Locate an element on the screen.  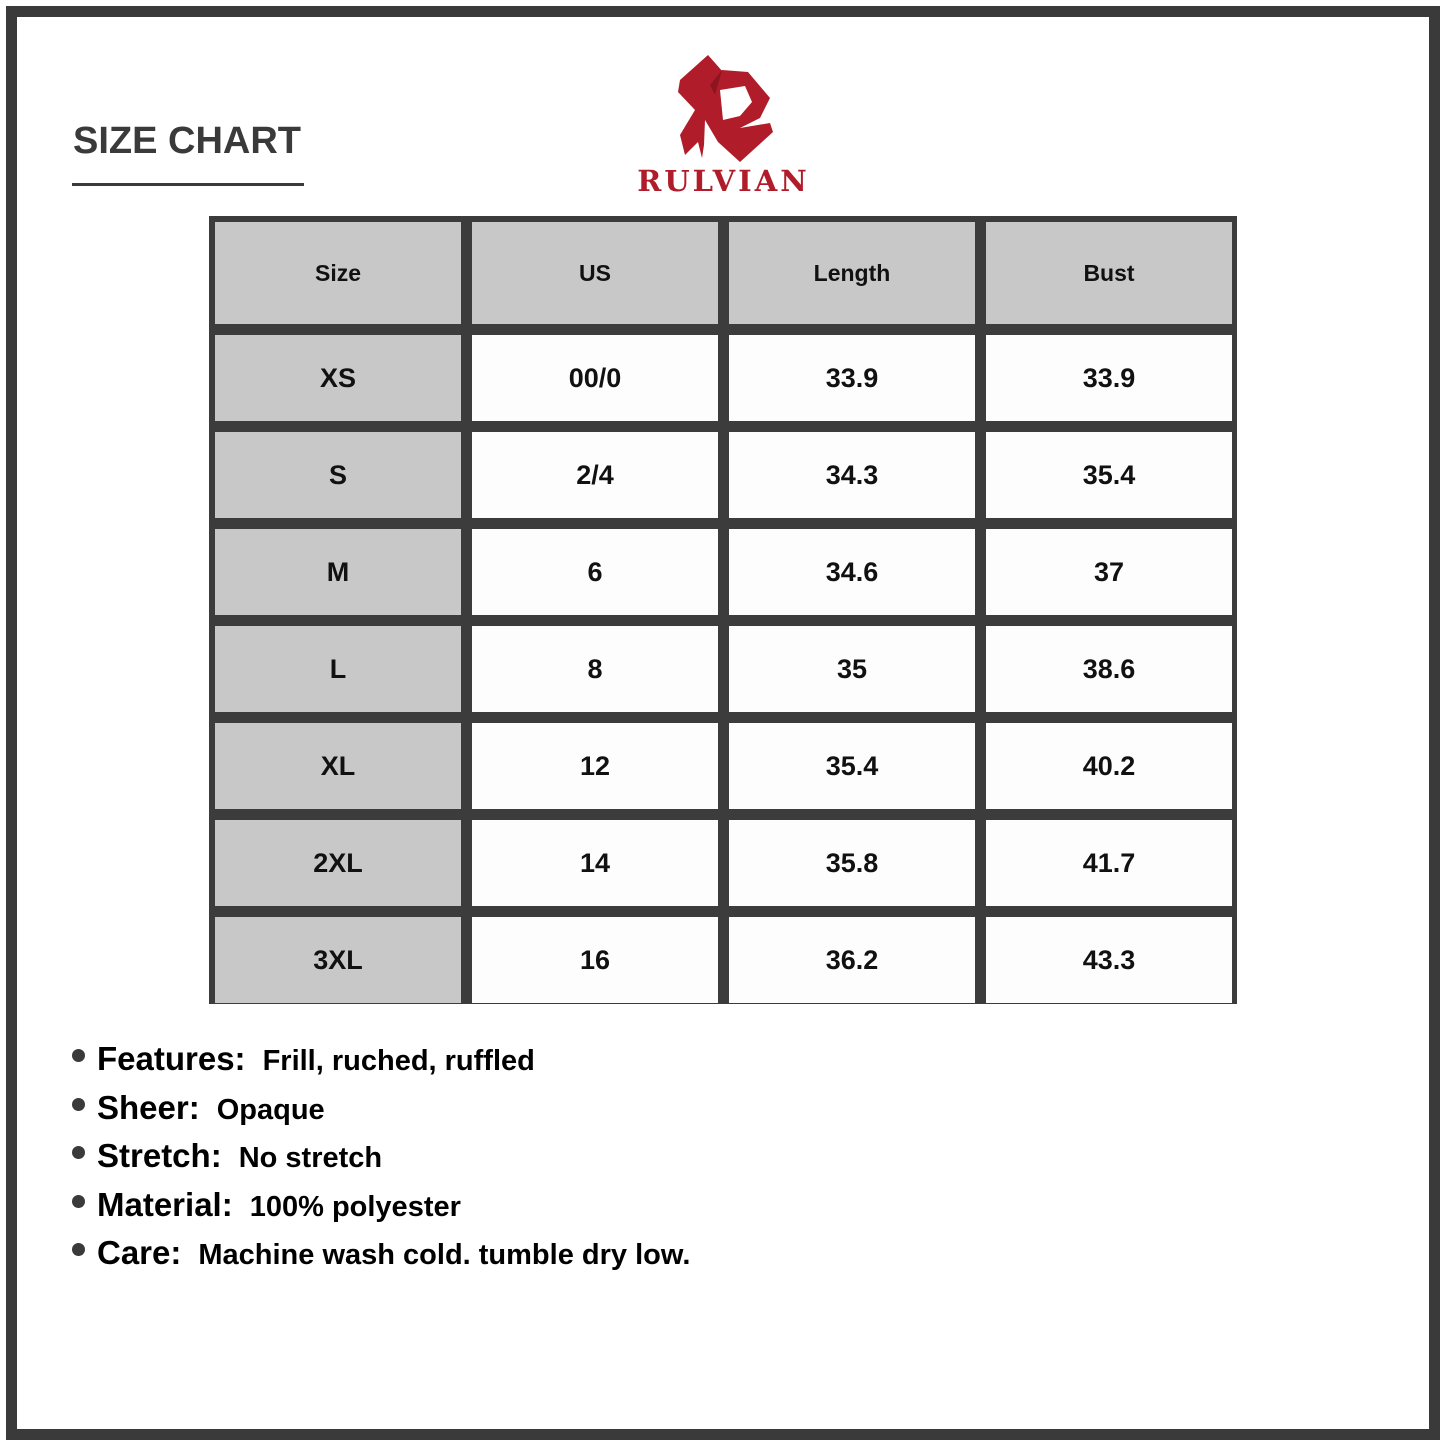
spec-item: Sheer: Opaque is located at coordinates (381, 1113).